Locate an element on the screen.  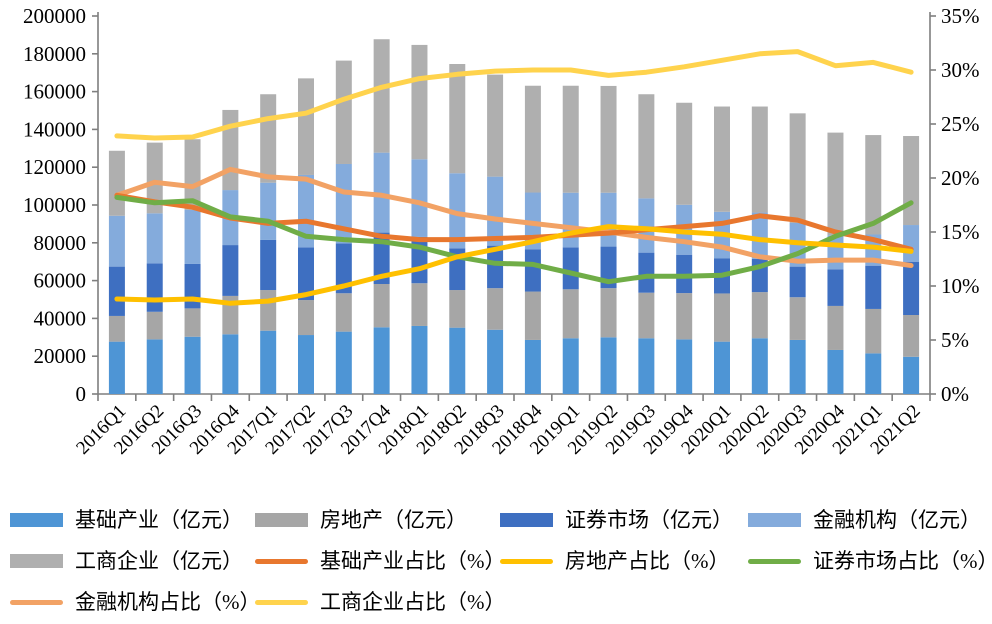
legend-item: 证券市场（亿元） is located at coordinates (624, 520).